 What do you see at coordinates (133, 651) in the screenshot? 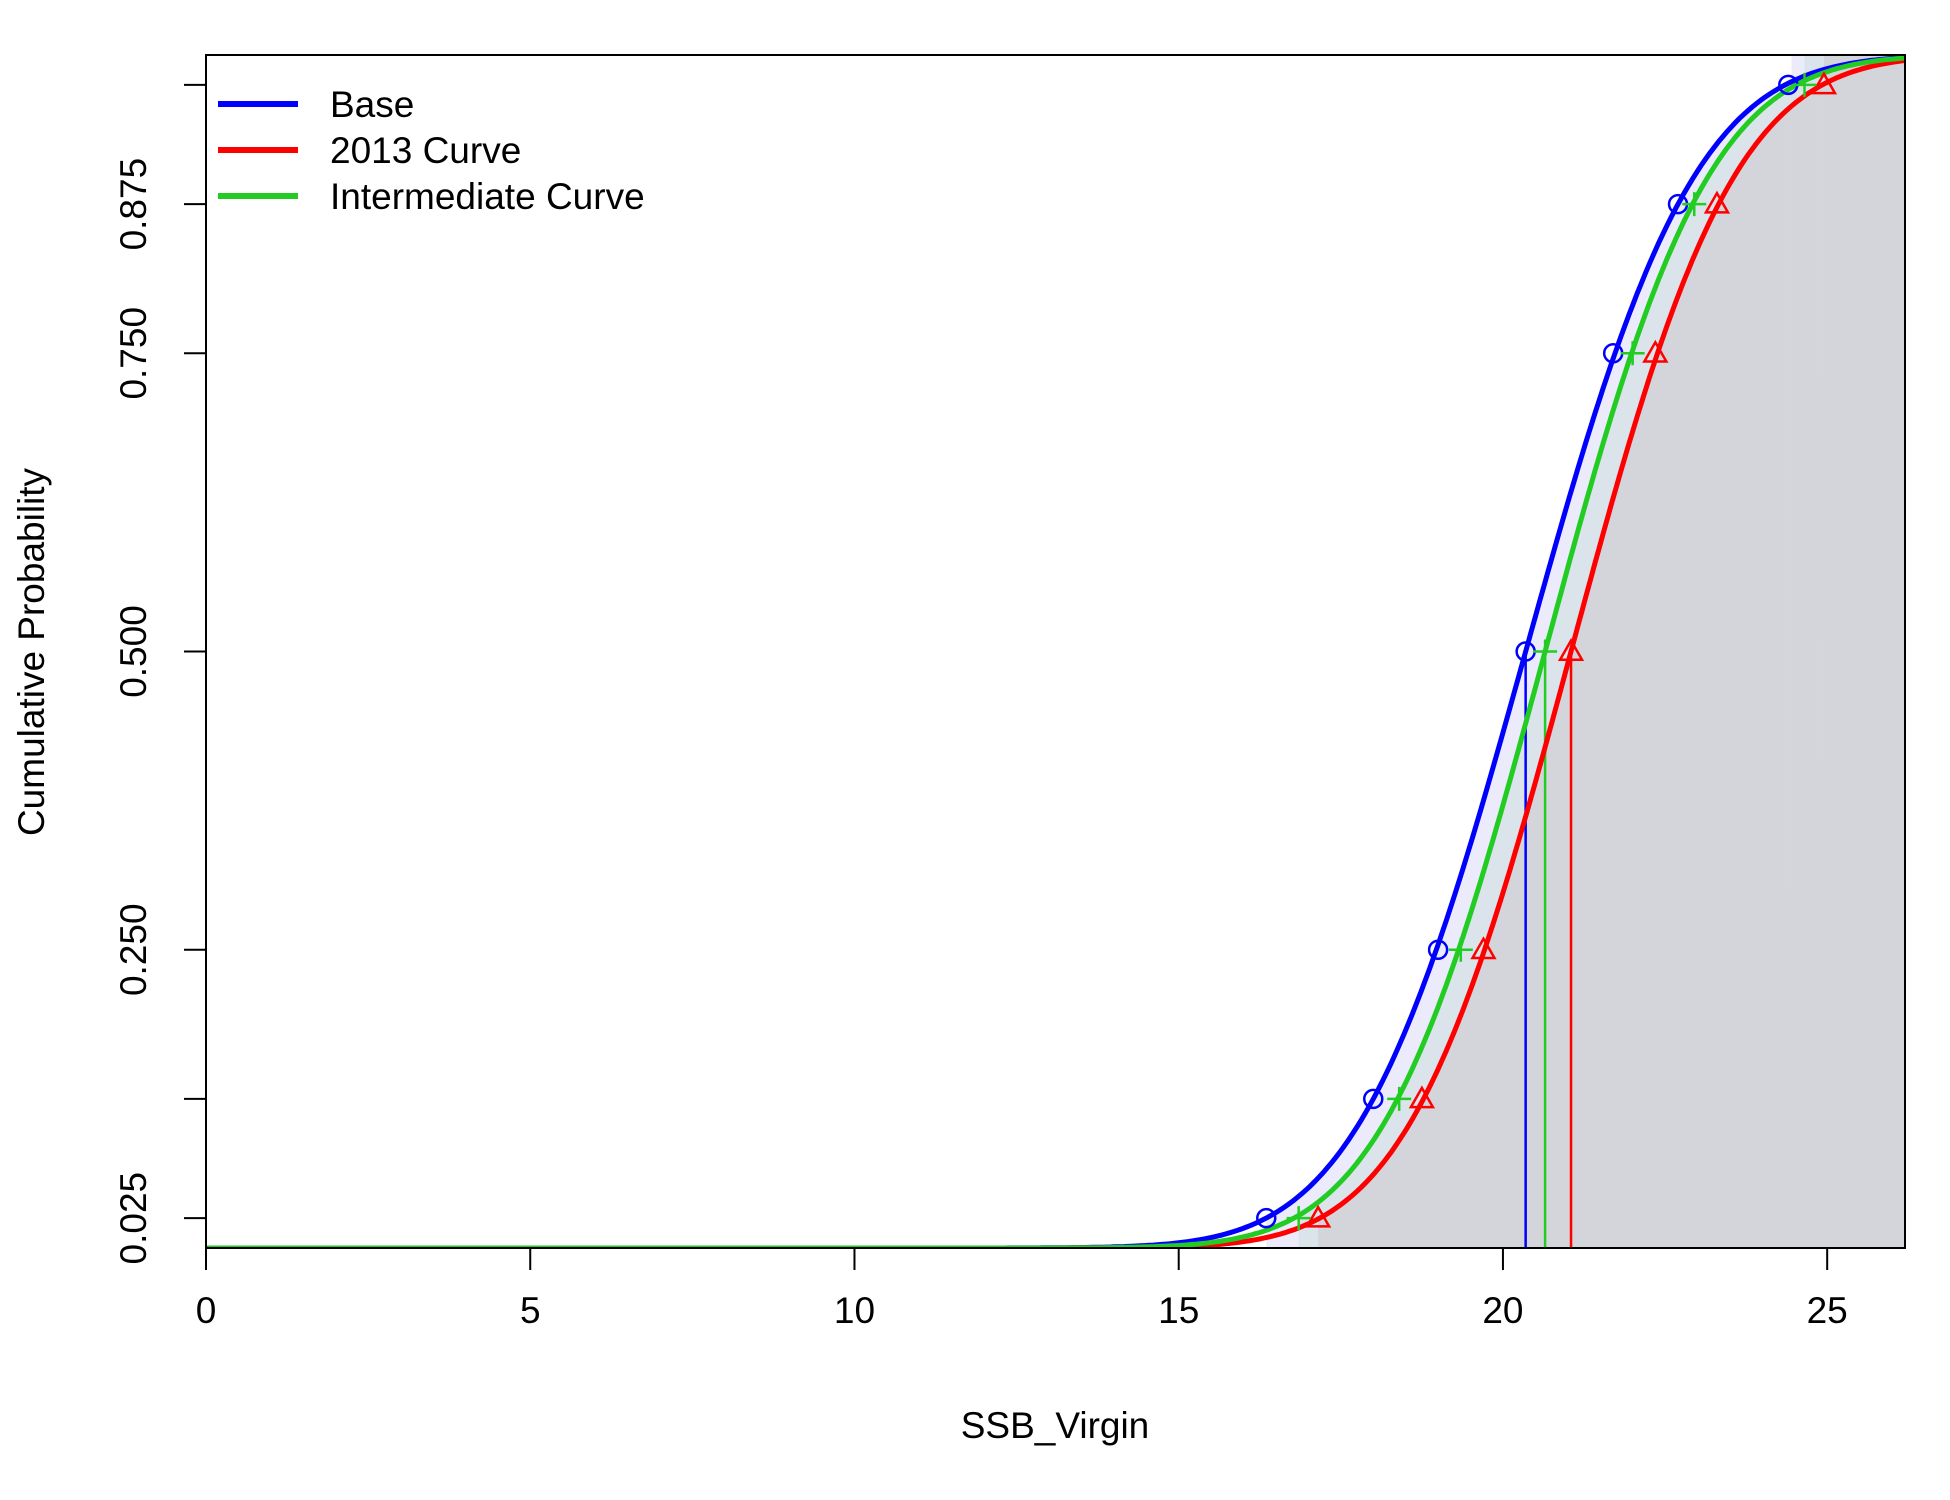
I see `y-tick-label: 0.500` at bounding box center [133, 651].